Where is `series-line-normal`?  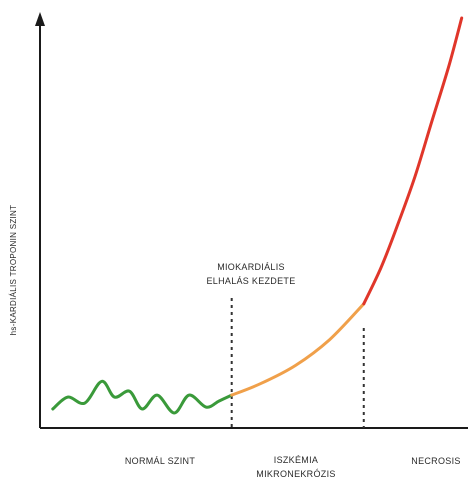 series-line-normal is located at coordinates (142, 397).